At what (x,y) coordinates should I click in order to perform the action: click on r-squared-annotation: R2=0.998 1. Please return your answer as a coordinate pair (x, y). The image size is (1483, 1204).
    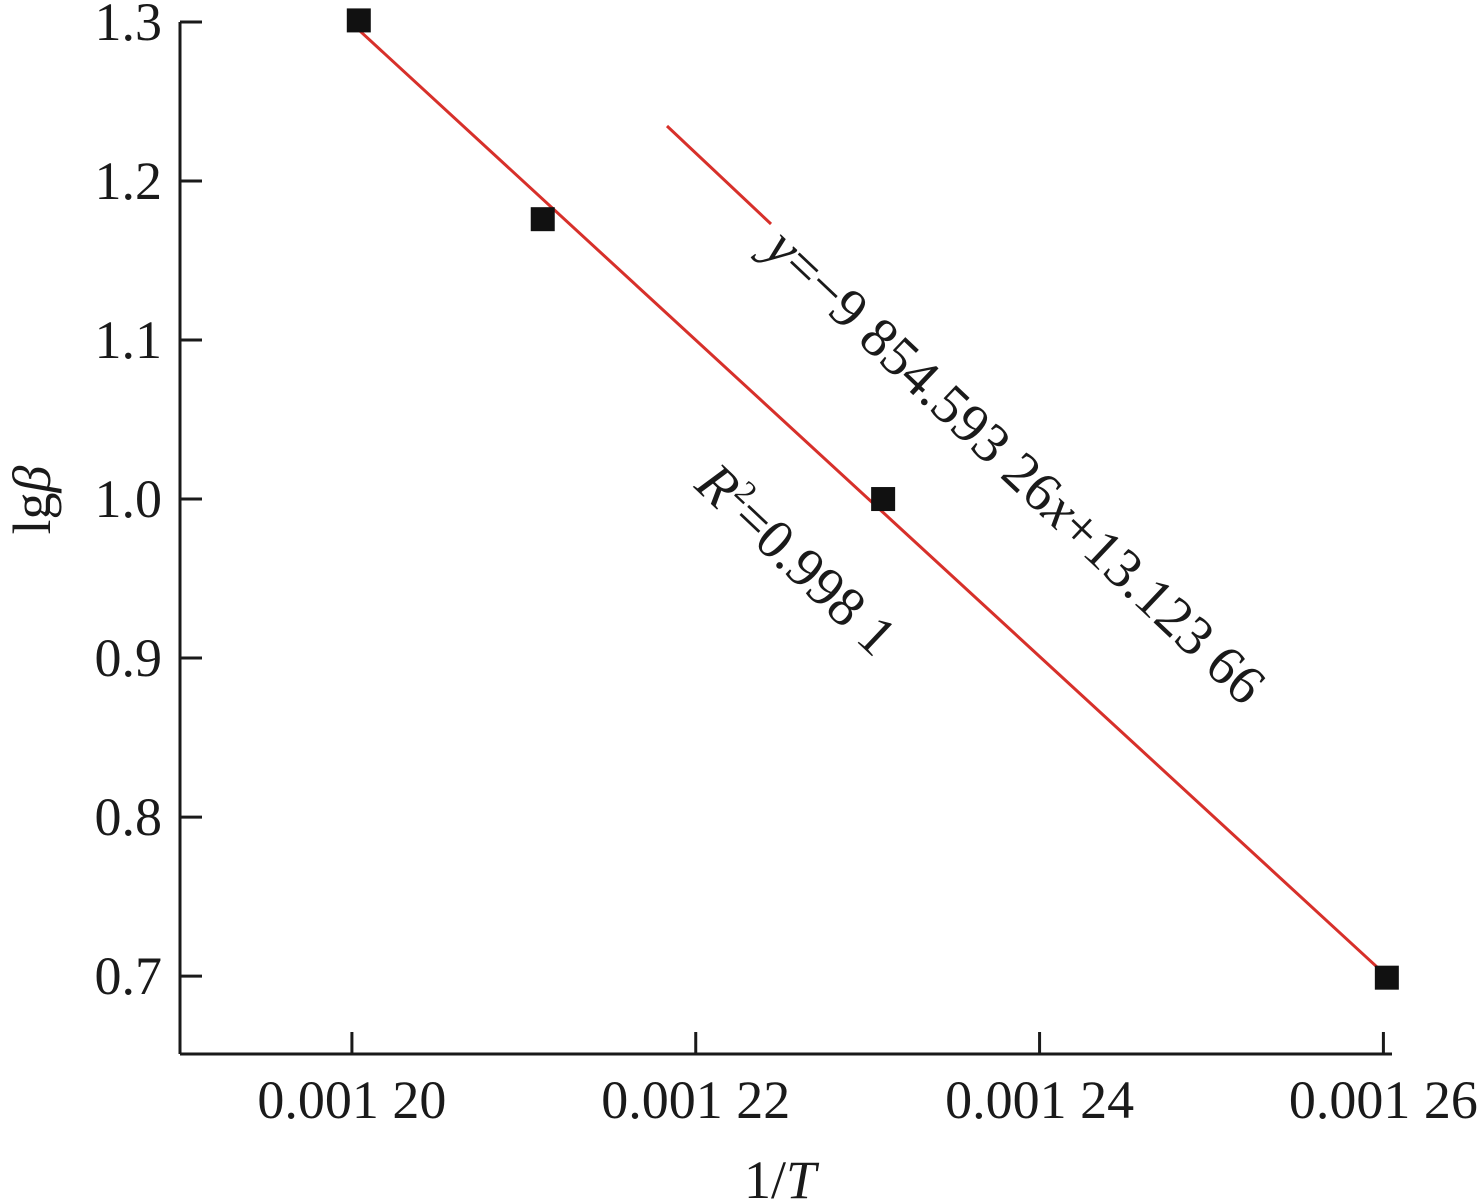
    Looking at the image, I should click on (796, 558).